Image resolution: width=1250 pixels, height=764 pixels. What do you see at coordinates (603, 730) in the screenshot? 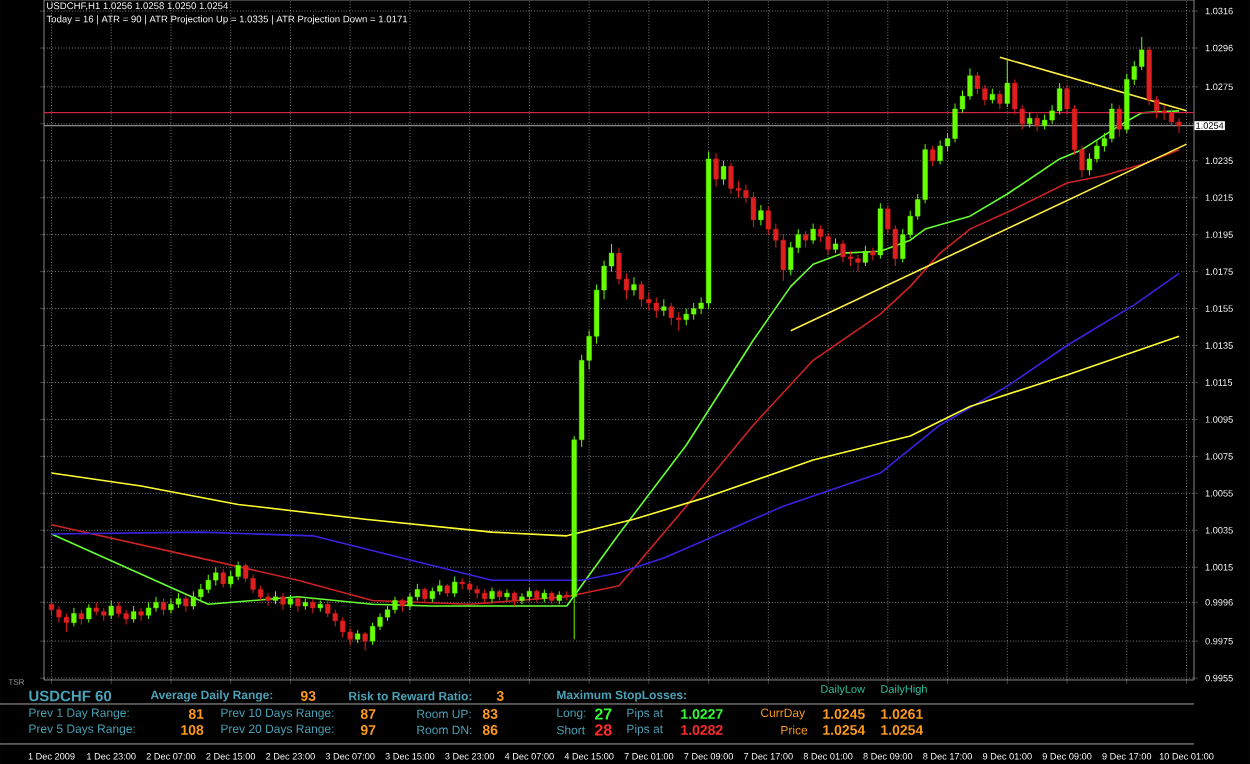
I see `text: 28` at bounding box center [603, 730].